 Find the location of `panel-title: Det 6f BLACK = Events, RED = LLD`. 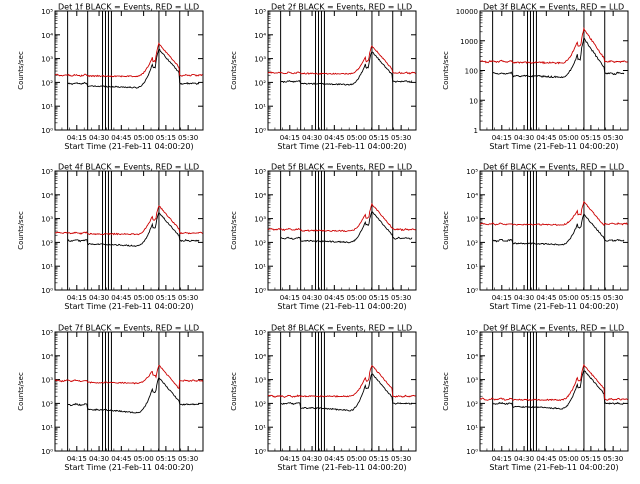

panel-title: Det 6f BLACK = Events, RED = LLD is located at coordinates (553, 167).